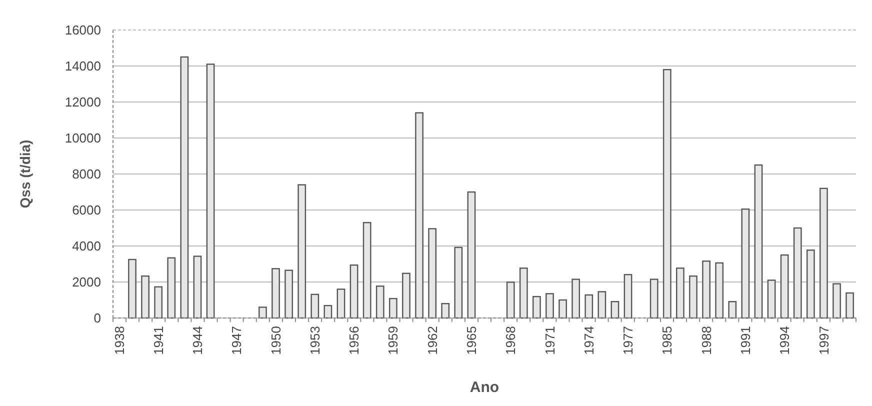  I want to click on x-tick-label: 1994, so click(784, 340).